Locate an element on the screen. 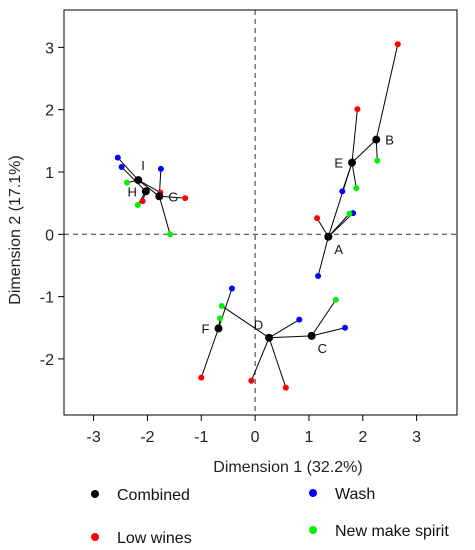 Image resolution: width=475 pixels, height=550 pixels. point-new-make-spirit-g is located at coordinates (170, 234).